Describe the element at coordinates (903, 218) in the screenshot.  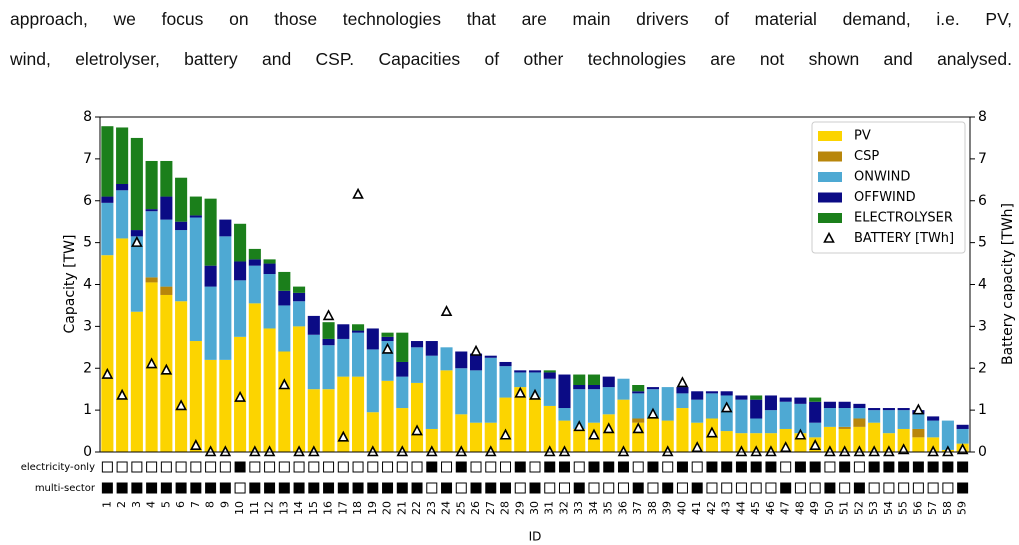
I see `legend-label: ELECTROLYSER` at that location.